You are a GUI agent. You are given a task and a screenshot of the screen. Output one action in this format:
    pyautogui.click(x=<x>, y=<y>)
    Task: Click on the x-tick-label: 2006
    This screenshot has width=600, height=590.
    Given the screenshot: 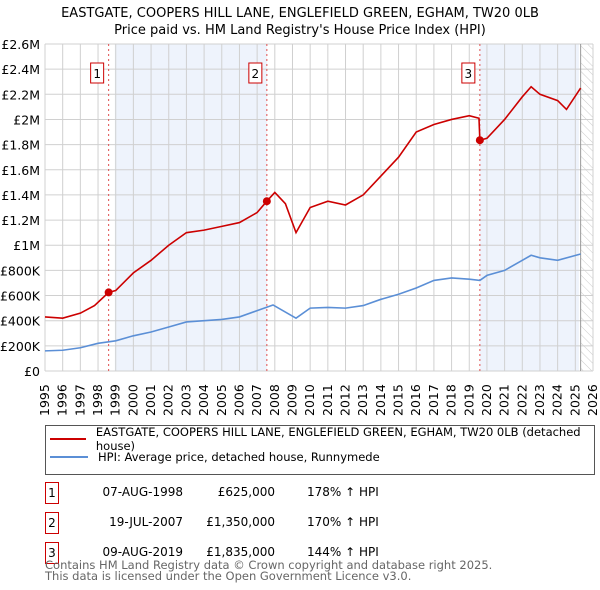 What is the action you would take?
    pyautogui.click(x=238, y=400)
    